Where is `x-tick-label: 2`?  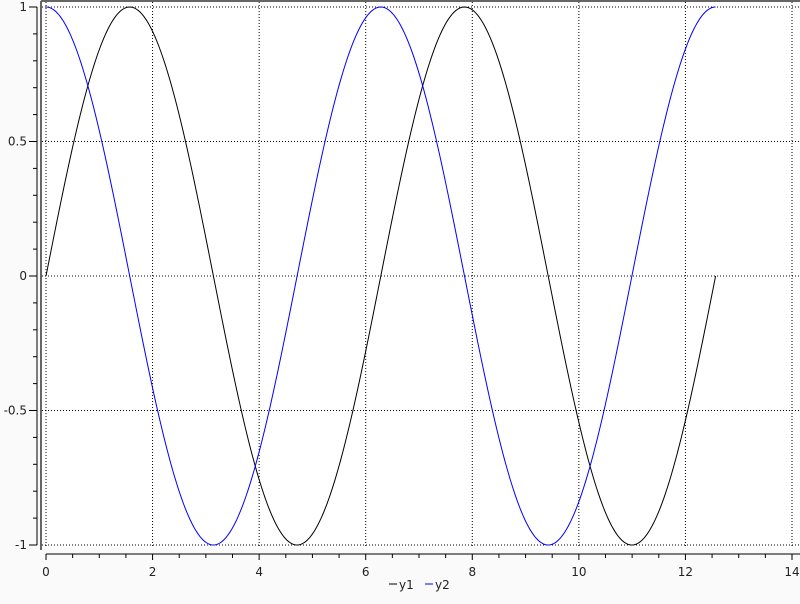
x-tick-label: 2 is located at coordinates (153, 572).